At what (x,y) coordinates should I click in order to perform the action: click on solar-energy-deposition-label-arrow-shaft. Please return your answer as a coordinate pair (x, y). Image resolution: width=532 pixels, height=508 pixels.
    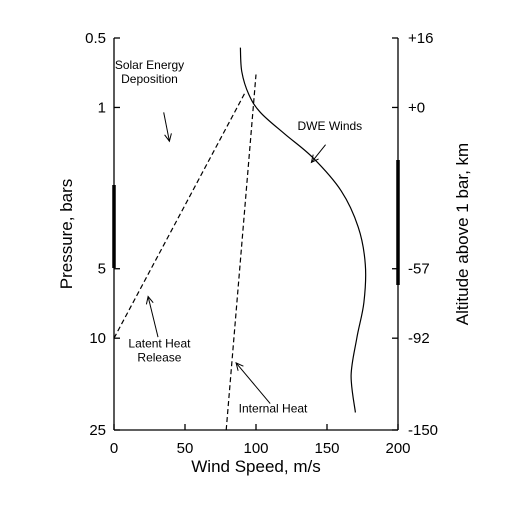
    Looking at the image, I should click on (166, 127).